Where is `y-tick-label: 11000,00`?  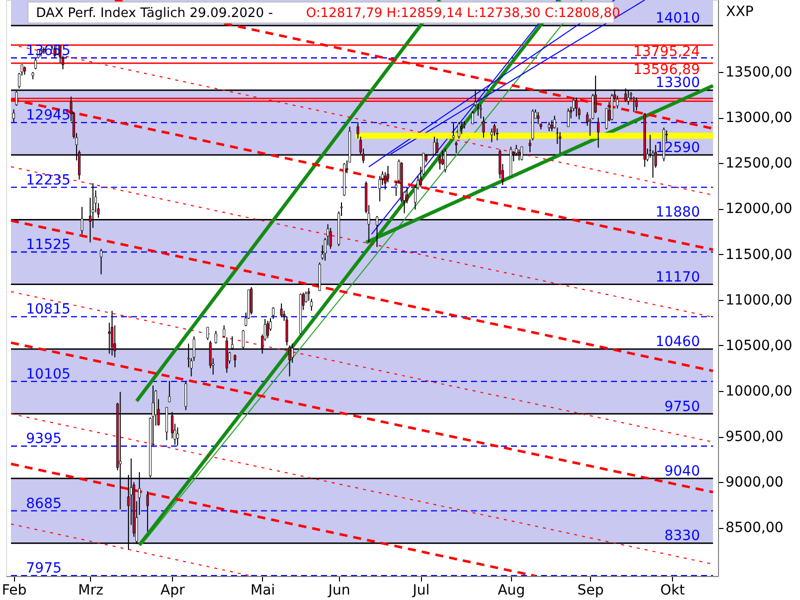
y-tick-label: 11000,00 is located at coordinates (759, 300).